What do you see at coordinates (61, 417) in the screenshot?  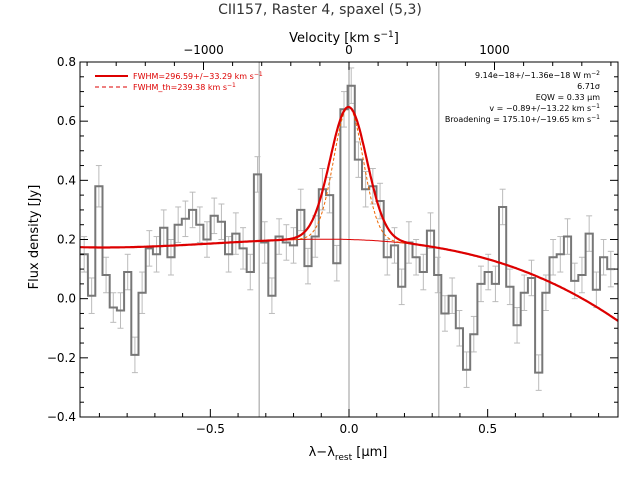 I see `y-tick-label: −0.4` at bounding box center [61, 417].